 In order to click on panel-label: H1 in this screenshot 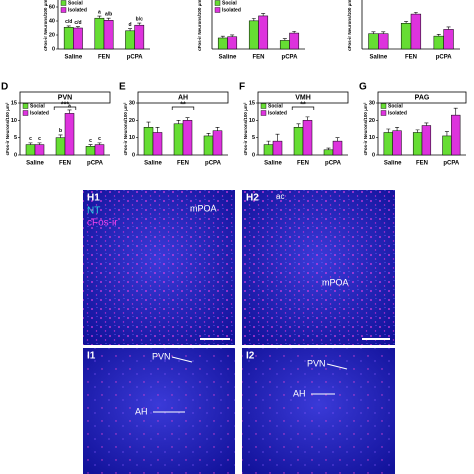, I will do `click(93, 198)`.